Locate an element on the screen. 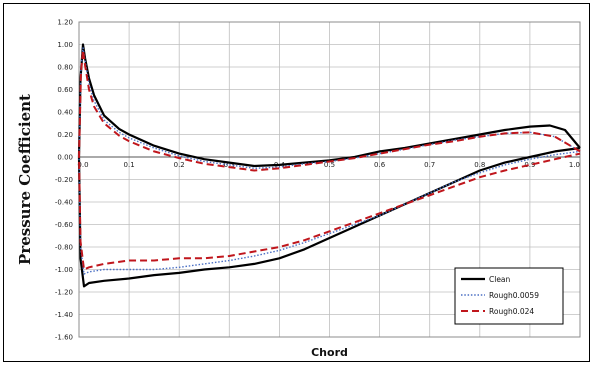 The width and height of the screenshot is (594, 366). y-tick-label: 0.80 is located at coordinates (65, 68).